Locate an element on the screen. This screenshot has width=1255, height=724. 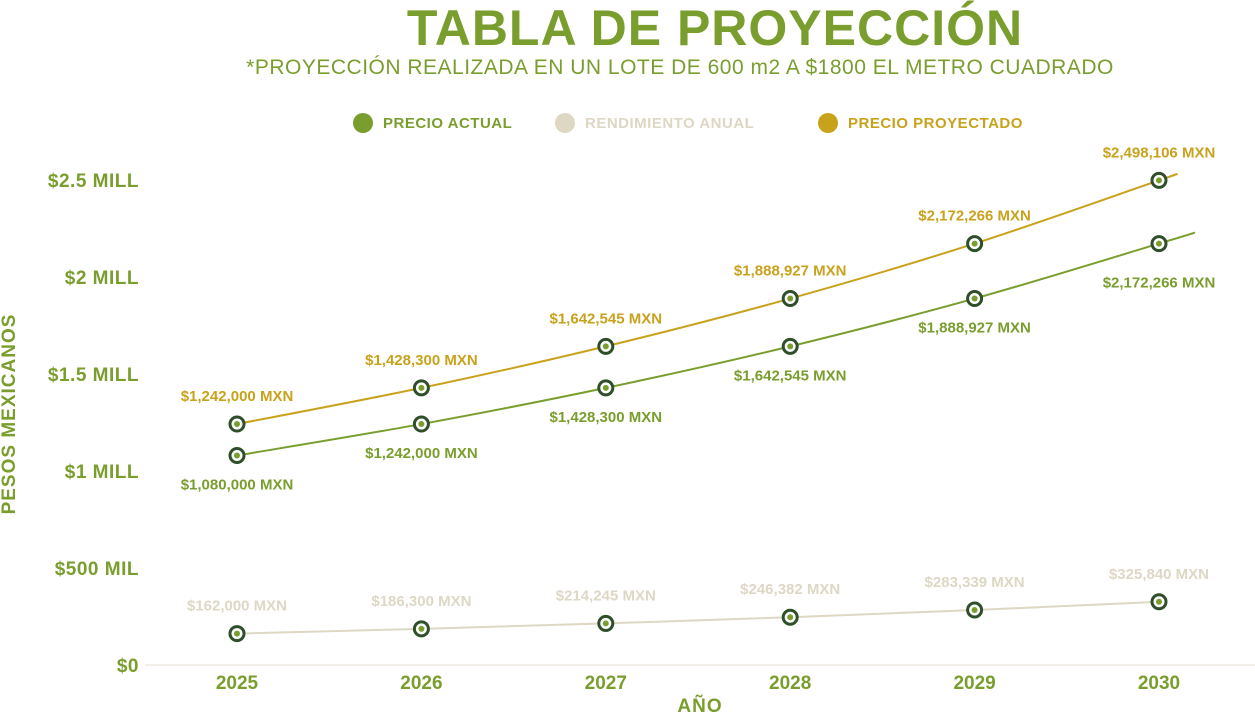
legend-label: PRECIO ACTUAL is located at coordinates (448, 123).